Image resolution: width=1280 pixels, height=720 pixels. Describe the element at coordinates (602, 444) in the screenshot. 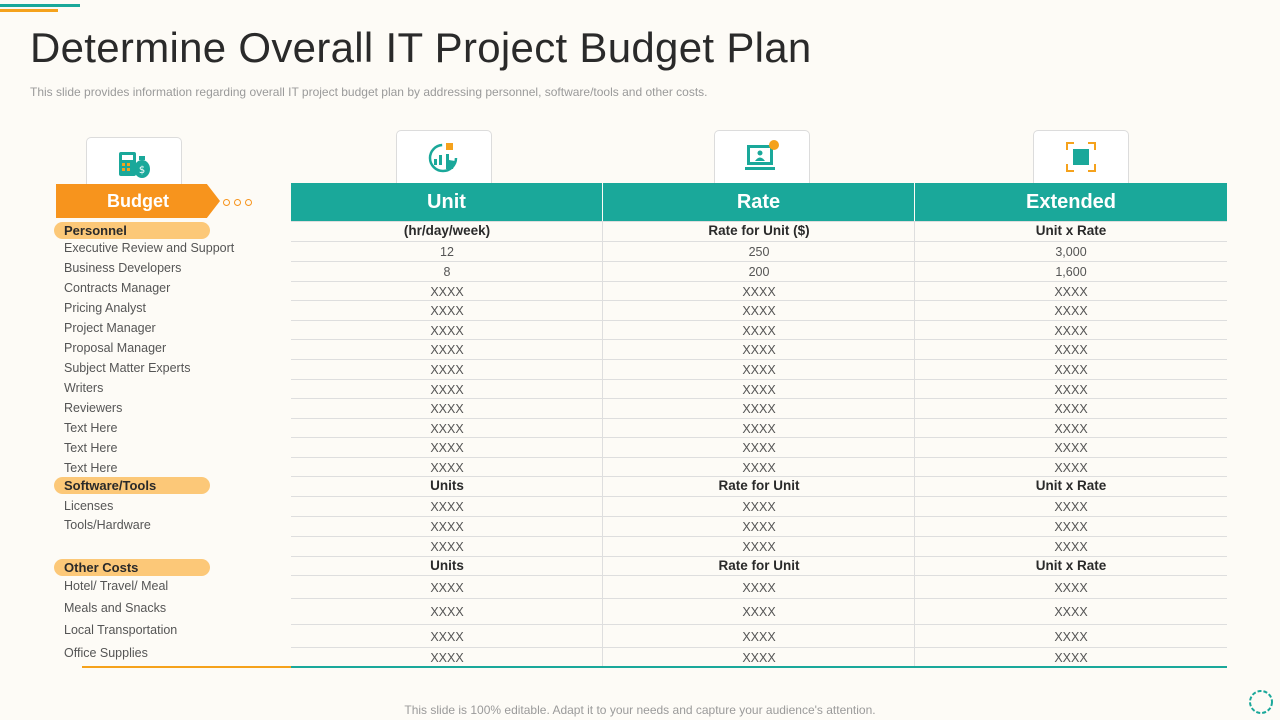

I see `grid-column-line` at that location.